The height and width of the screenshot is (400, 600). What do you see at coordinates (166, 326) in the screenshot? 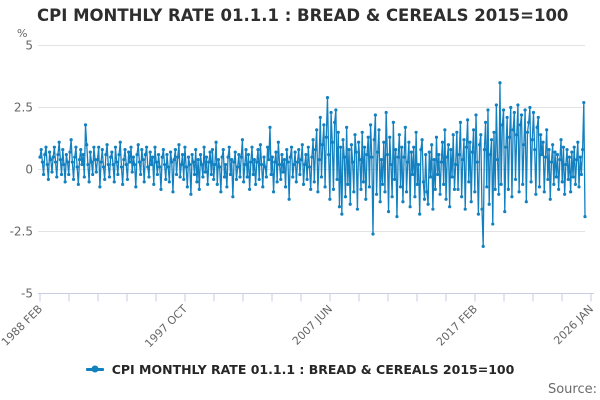
I see `x-tick-label: 1997 OCT` at bounding box center [166, 326].